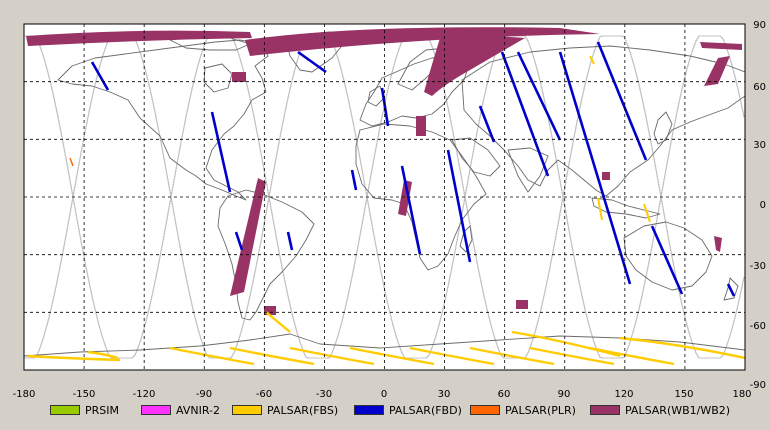 The width and height of the screenshot is (770, 430). Describe the element at coordinates (376, 96) in the screenshot. I see `coastline-british-isles` at that location.